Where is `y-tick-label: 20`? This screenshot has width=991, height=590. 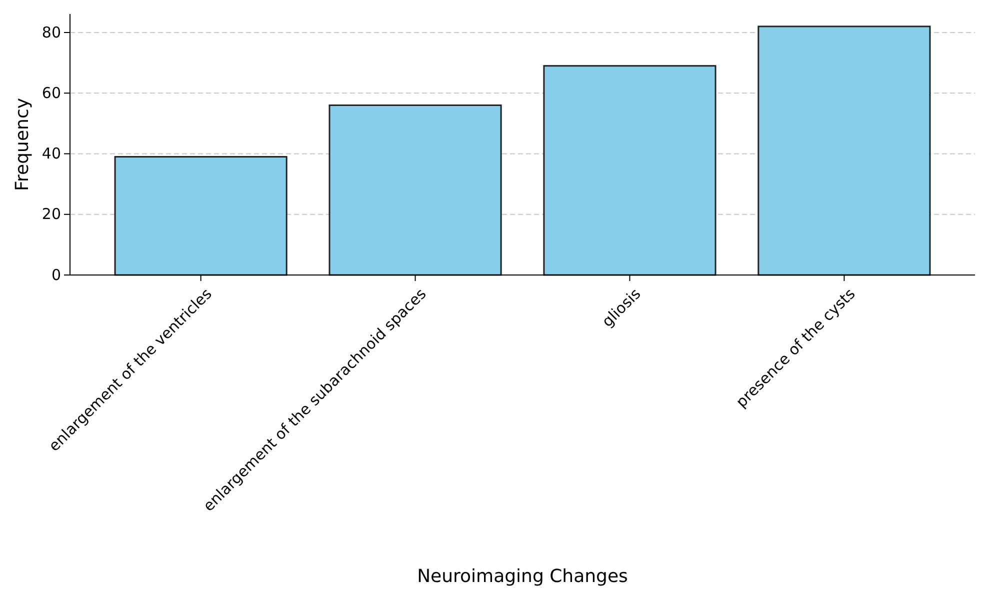
y-tick-label: 20 is located at coordinates (51, 214).